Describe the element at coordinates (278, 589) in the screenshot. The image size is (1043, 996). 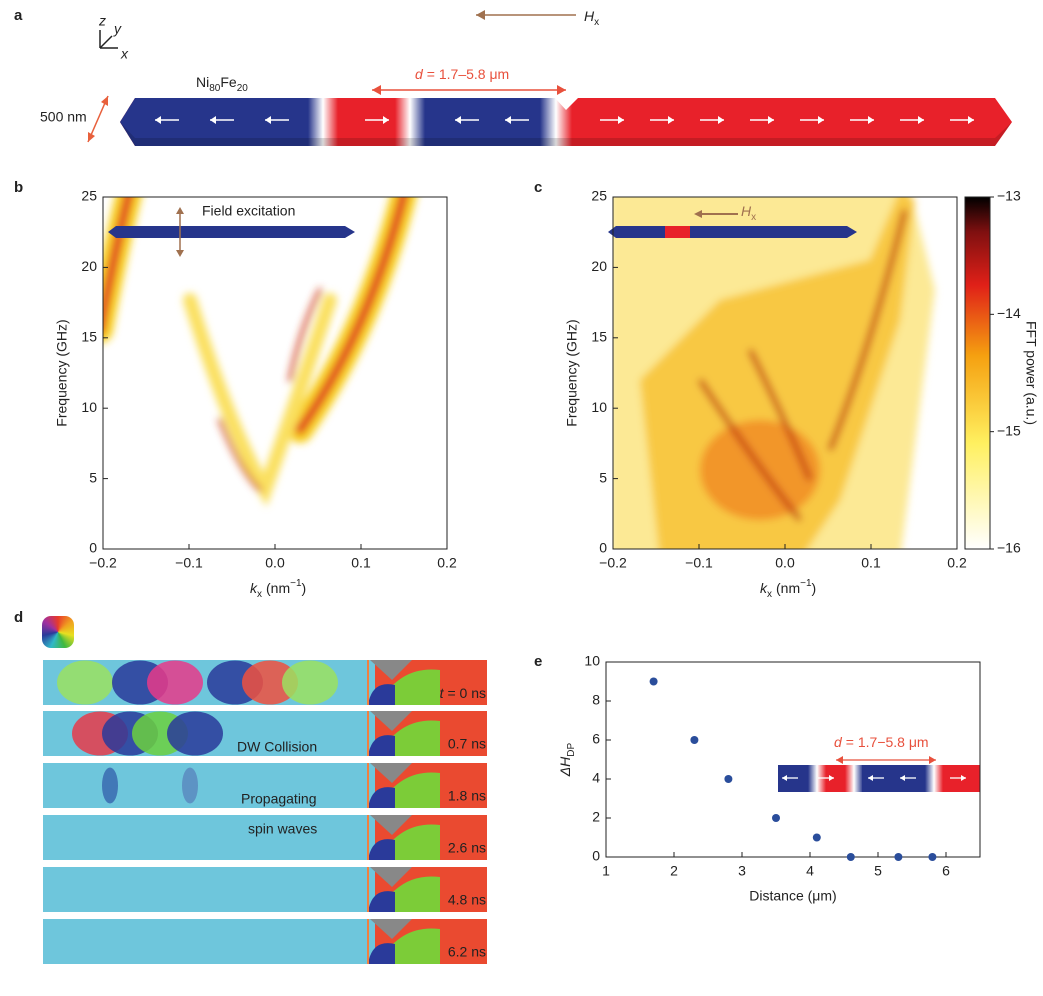
I see `x-axis-label: kx (nm−1)` at that location.